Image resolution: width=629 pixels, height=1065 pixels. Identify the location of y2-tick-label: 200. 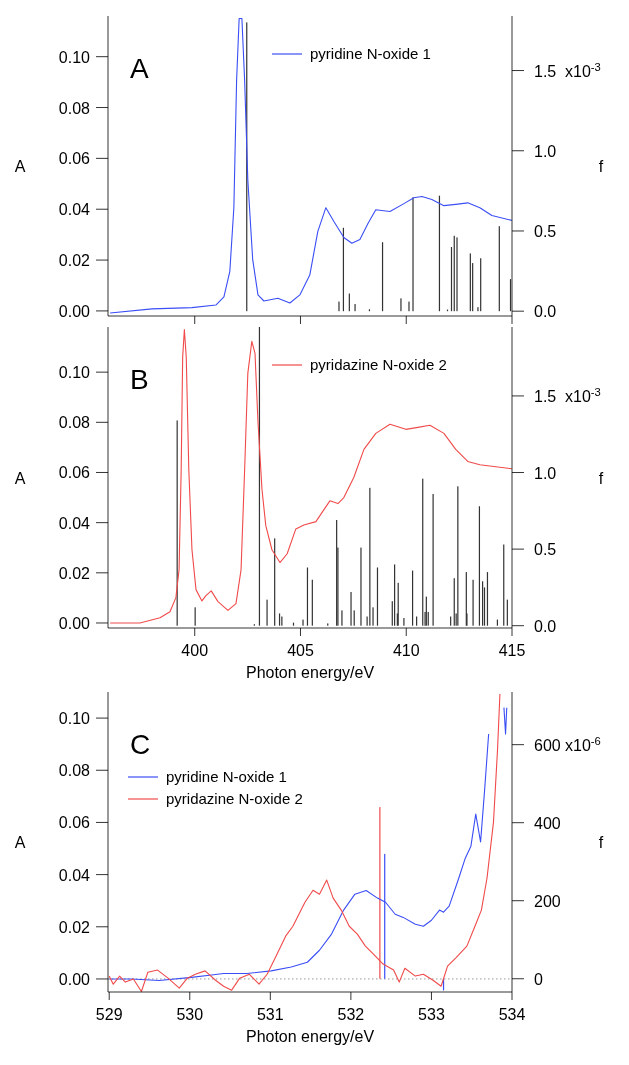
(547, 901).